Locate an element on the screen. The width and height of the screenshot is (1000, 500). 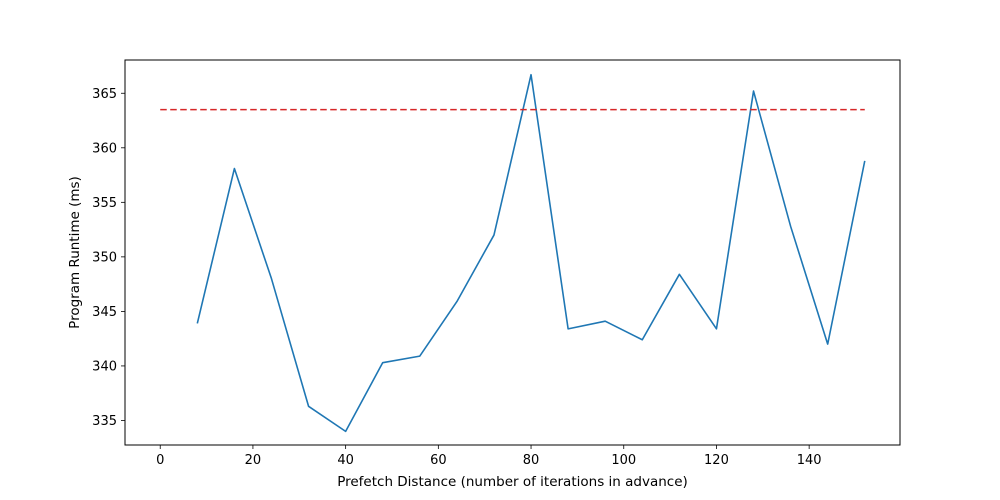
x-tick-label: 120 is located at coordinates (716, 460).